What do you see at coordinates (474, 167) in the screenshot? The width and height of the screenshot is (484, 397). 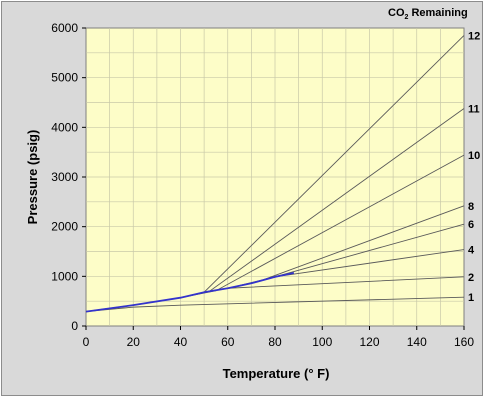 I see `series-labels: 12 11 10 8 6 4 2 1` at bounding box center [474, 167].